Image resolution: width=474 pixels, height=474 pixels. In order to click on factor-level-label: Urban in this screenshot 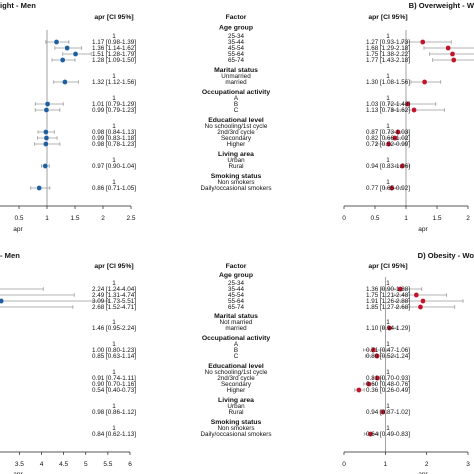, I will do `click(236, 160)`.